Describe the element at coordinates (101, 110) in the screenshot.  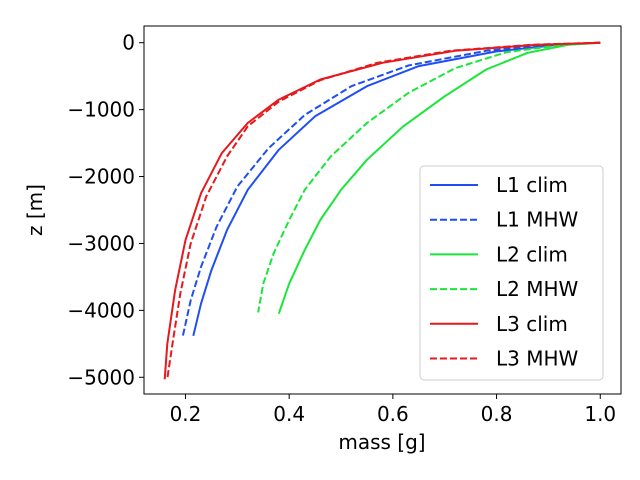
I see `y-tick-label: −1000` at that location.